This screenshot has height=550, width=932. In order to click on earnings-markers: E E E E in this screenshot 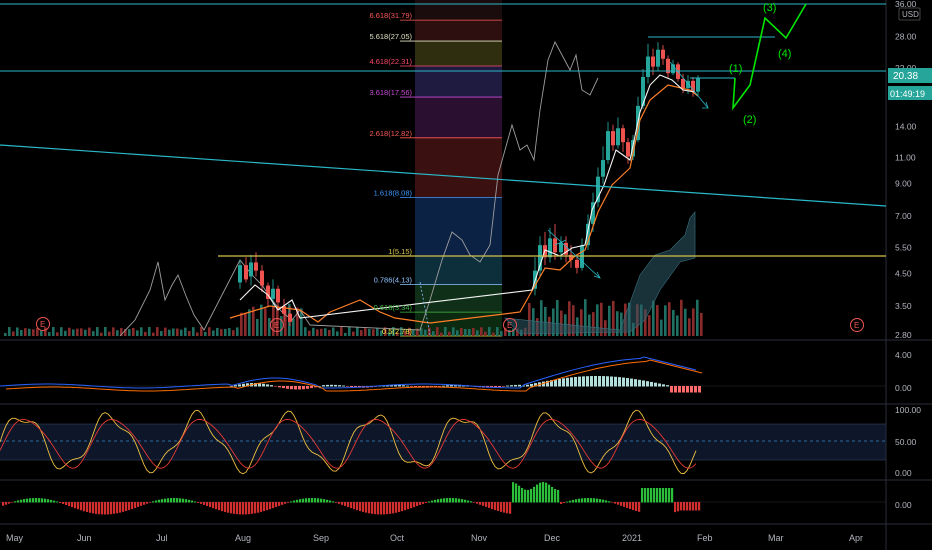, I will do `click(450, 324)`.